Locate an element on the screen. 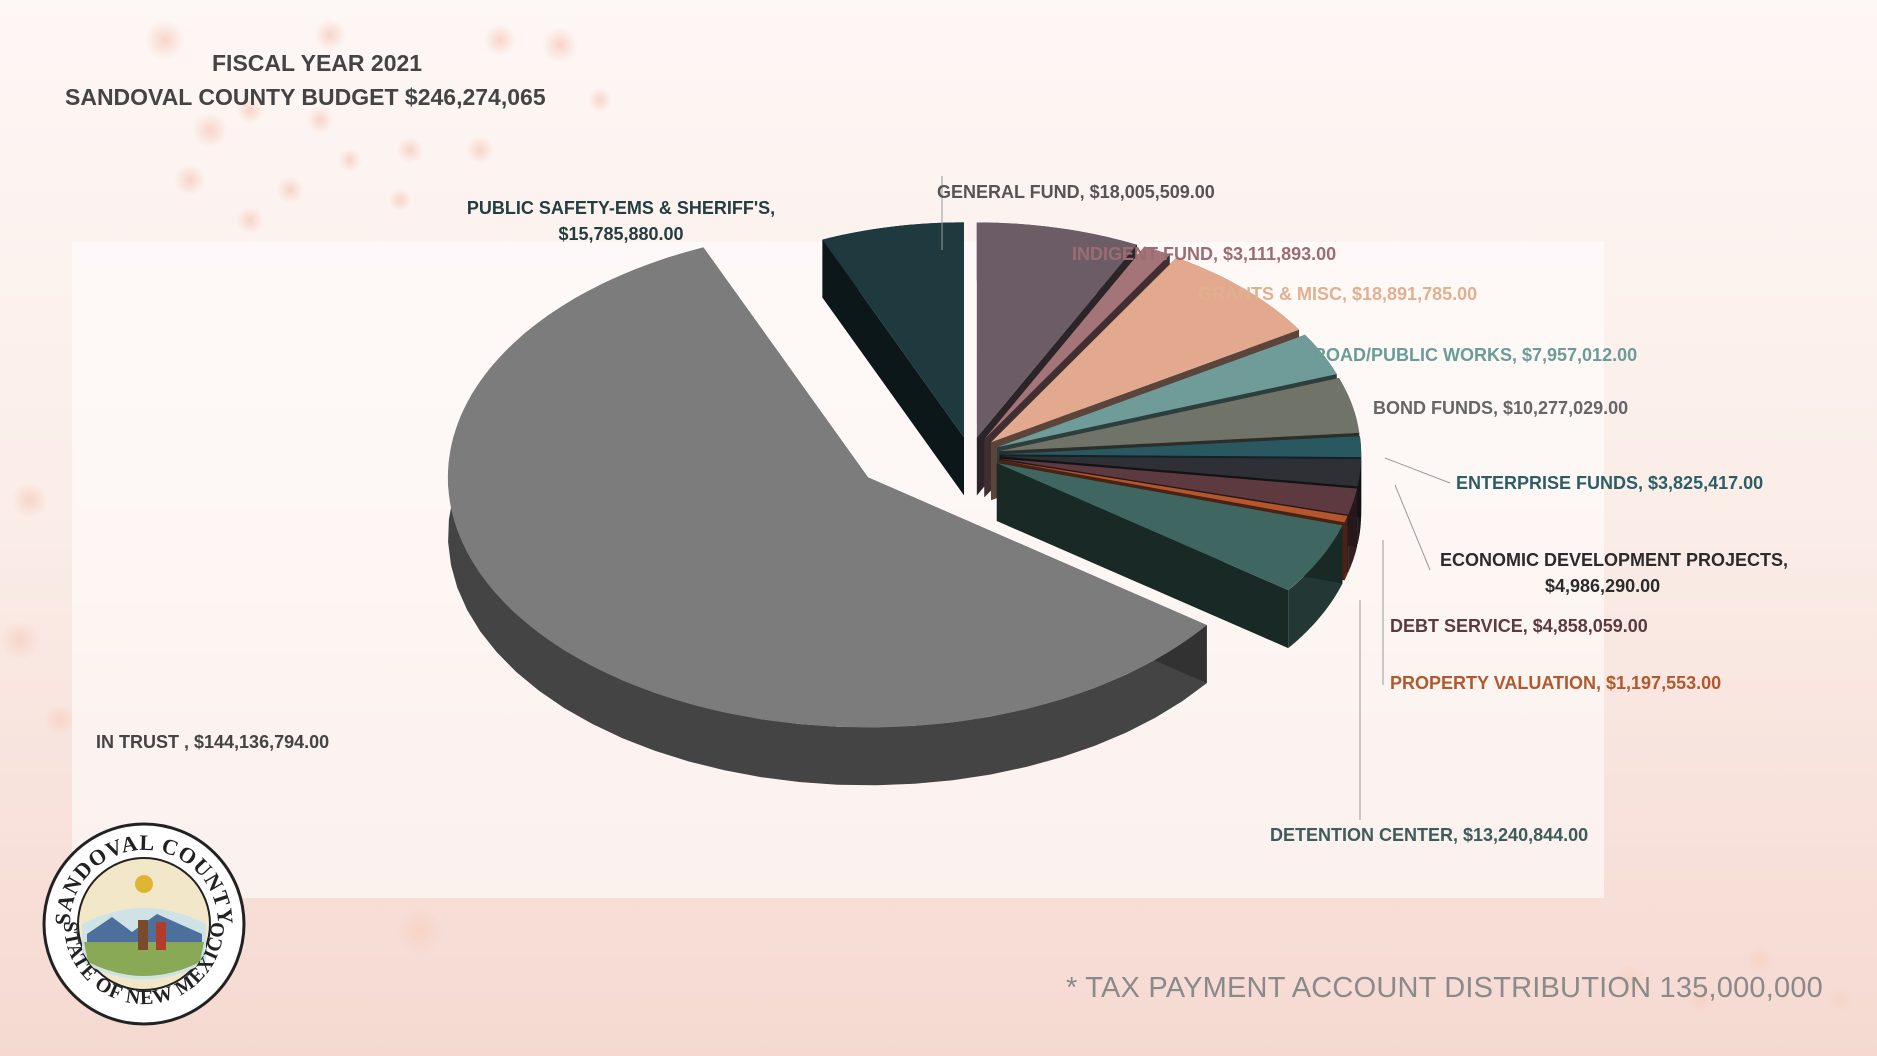 Image resolution: width=1877 pixels, height=1056 pixels. slice-label-5: ENTERPRISE FUNDS, $3,825,417.00 is located at coordinates (1609, 483).